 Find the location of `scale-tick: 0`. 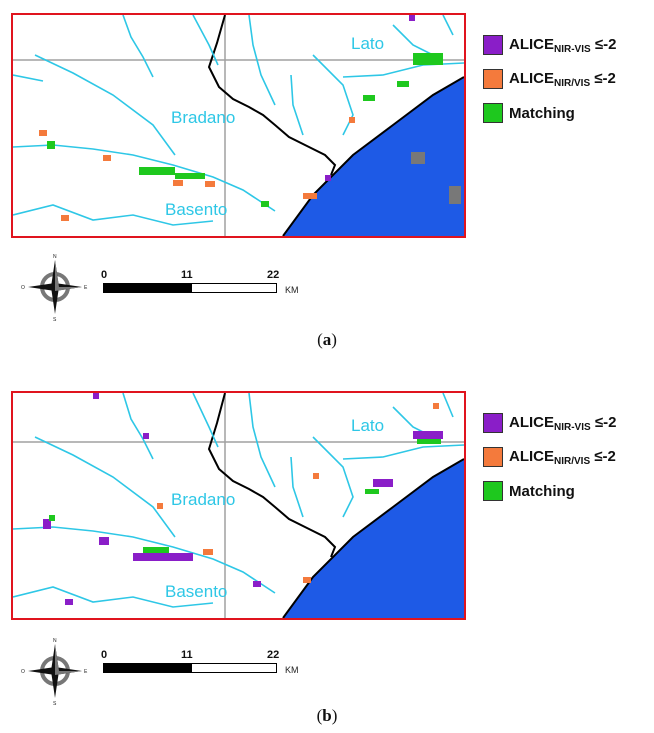

scale-tick: 0 is located at coordinates (104, 655).